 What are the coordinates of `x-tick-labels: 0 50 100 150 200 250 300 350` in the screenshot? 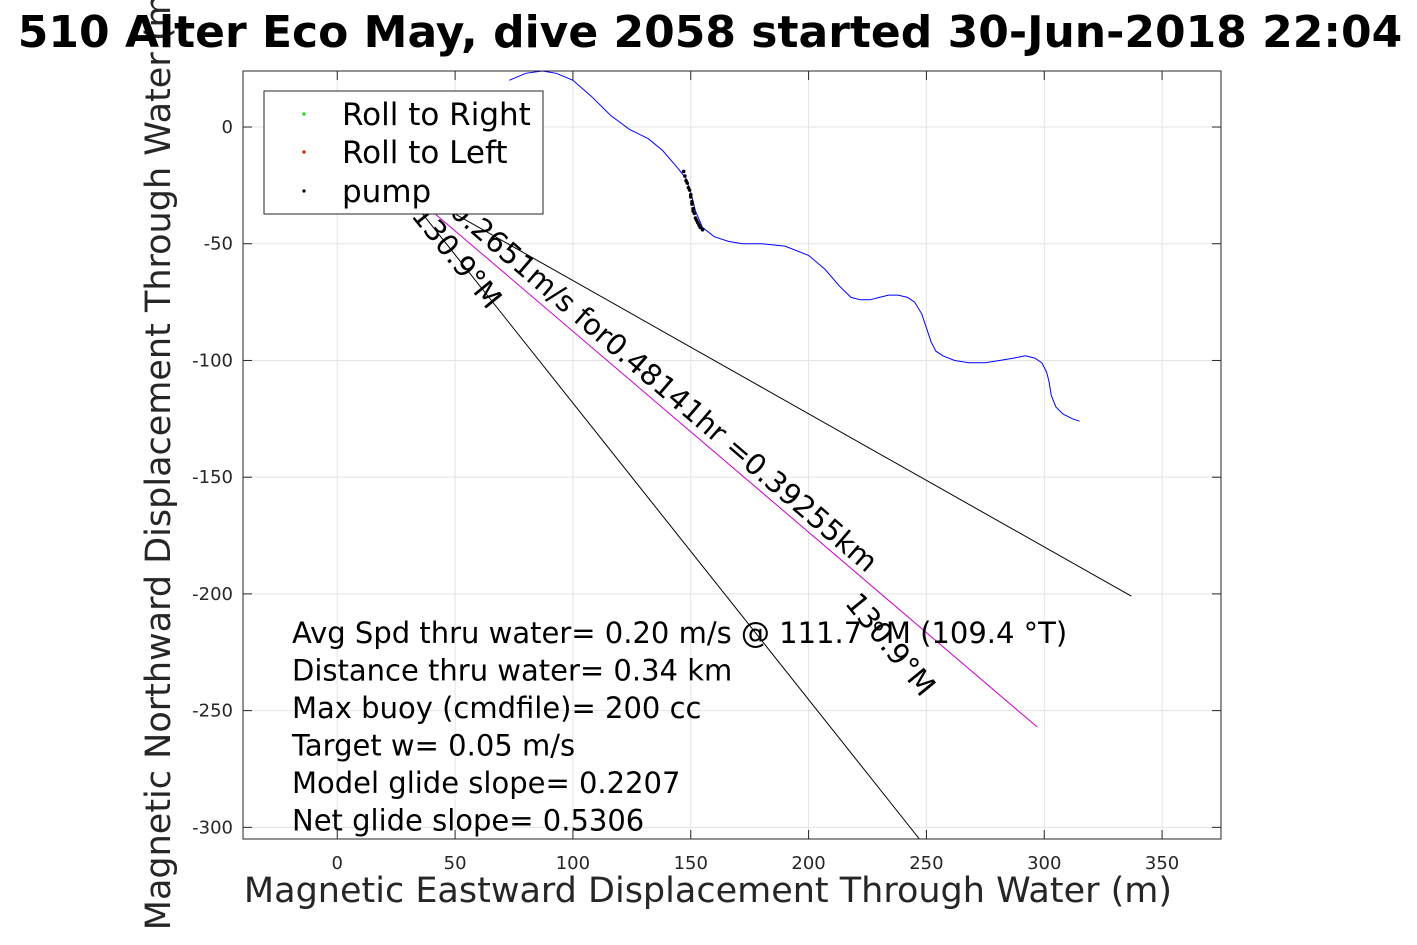 It's located at (756, 863).